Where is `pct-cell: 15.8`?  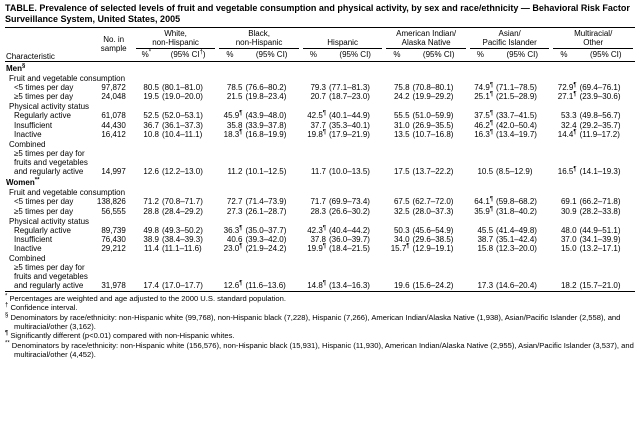
pct-cell: 15.8 is located at coordinates (485, 248).